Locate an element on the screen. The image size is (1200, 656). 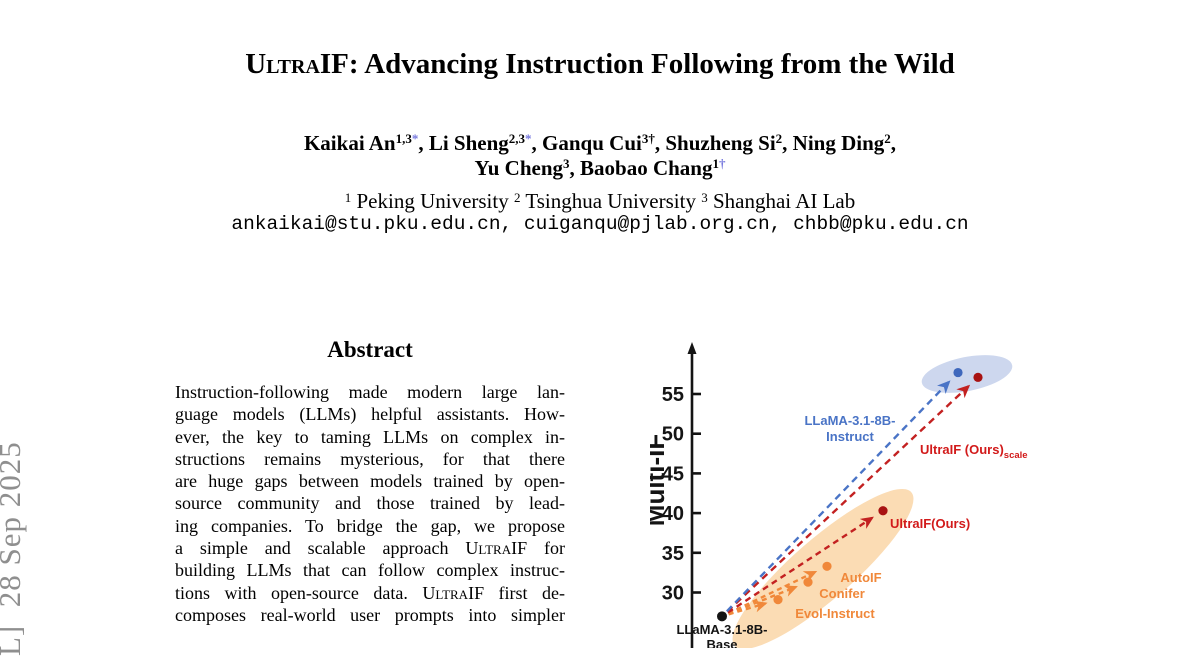
author: Kaikai An1,3*, is located at coordinates (366, 143).